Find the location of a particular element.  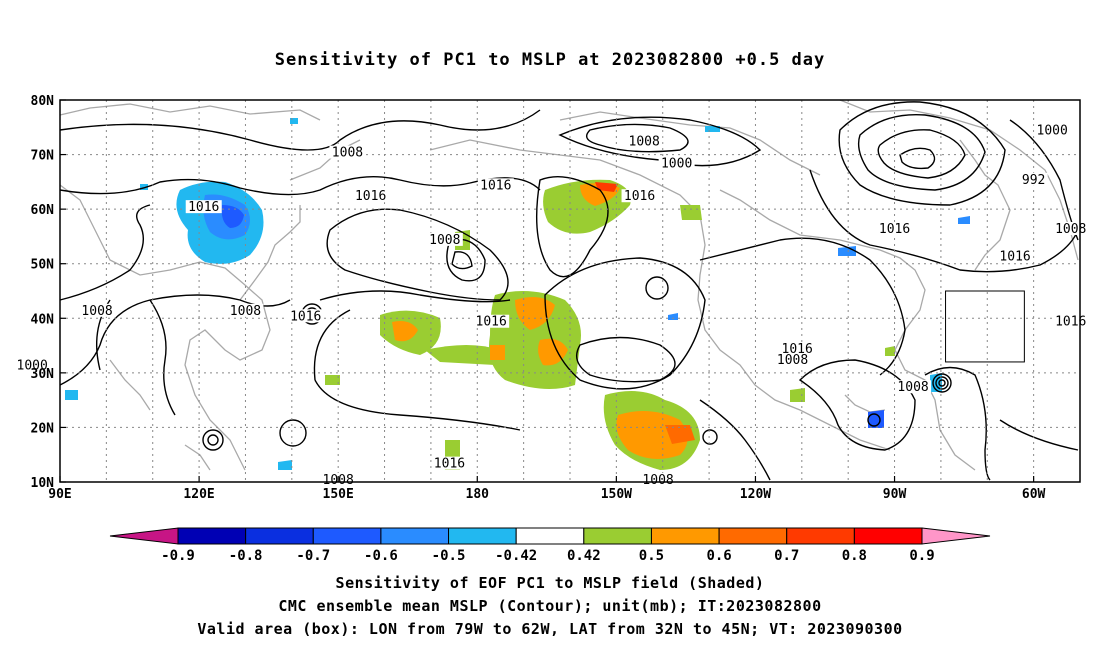

lat-tick-label: 20N is located at coordinates (43, 428).